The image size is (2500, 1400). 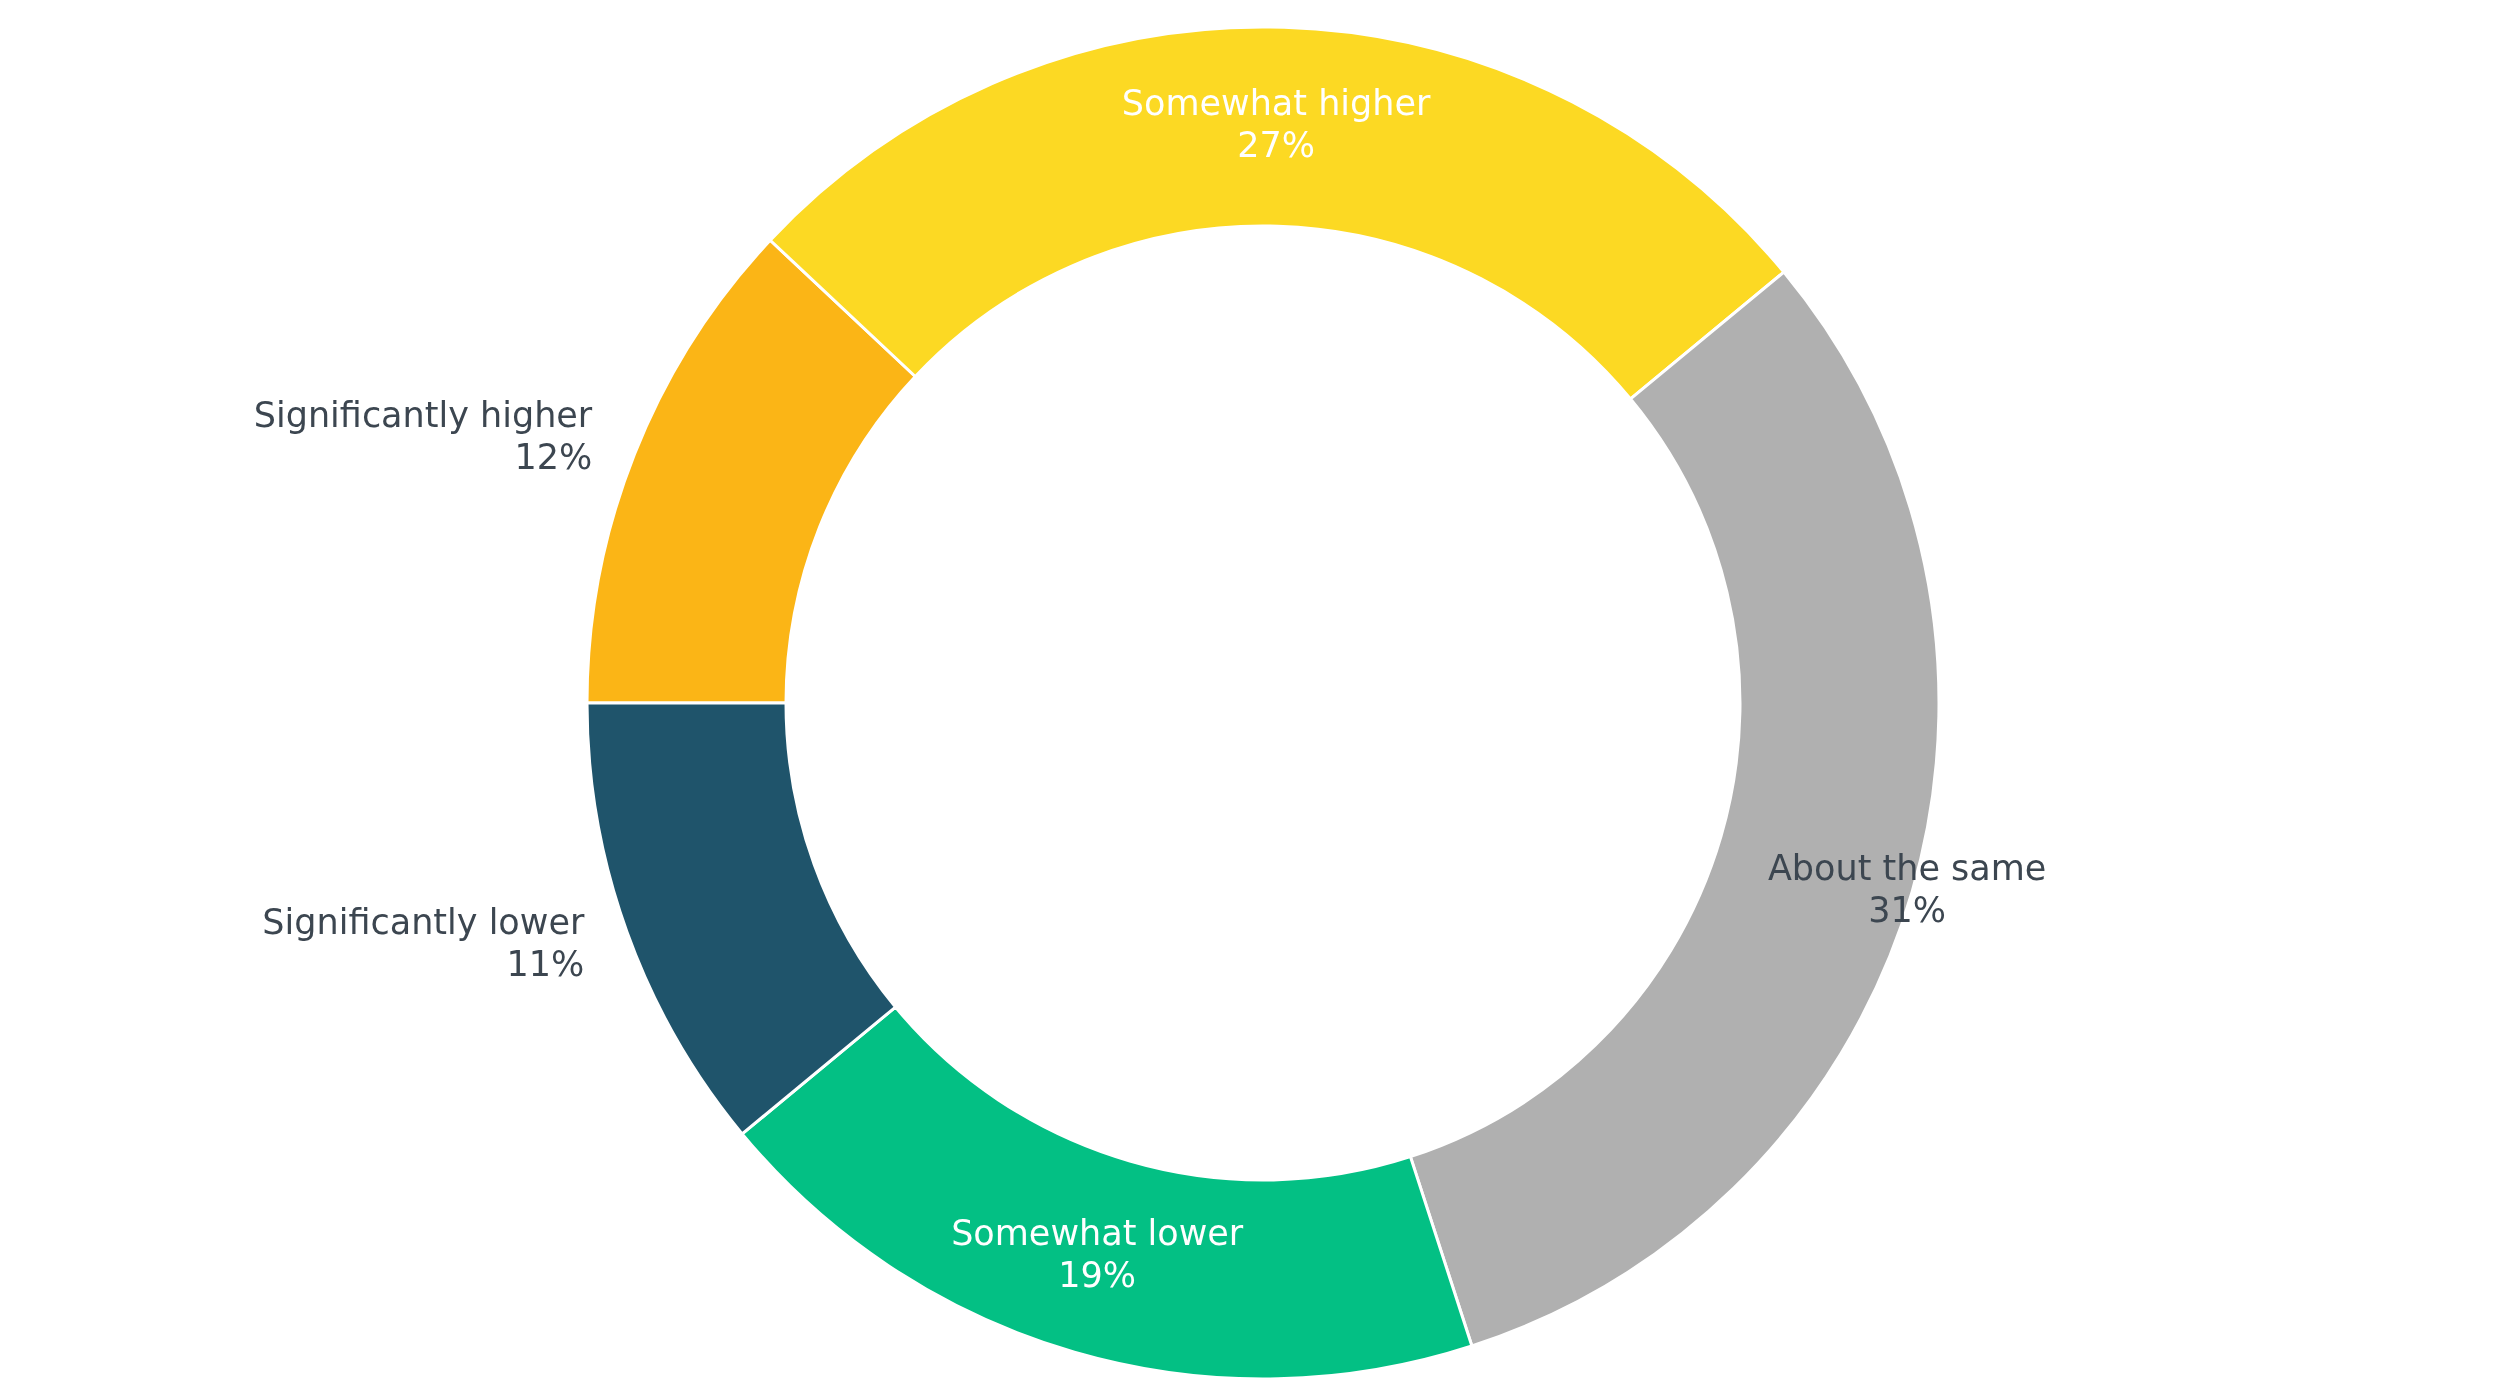 I want to click on data-label: 19%, so click(x=1097, y=1274).